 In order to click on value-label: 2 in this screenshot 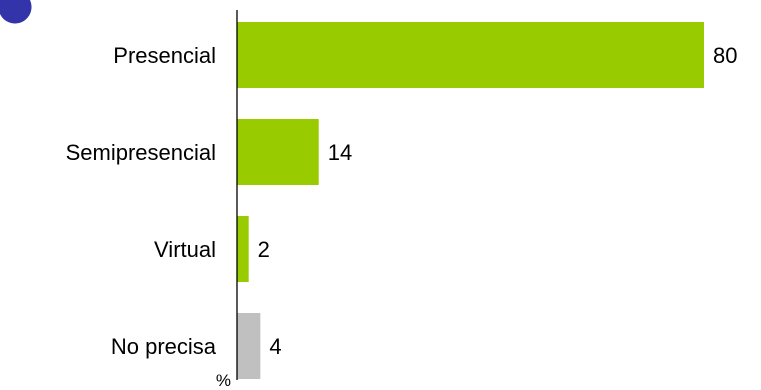, I will do `click(264, 249)`.